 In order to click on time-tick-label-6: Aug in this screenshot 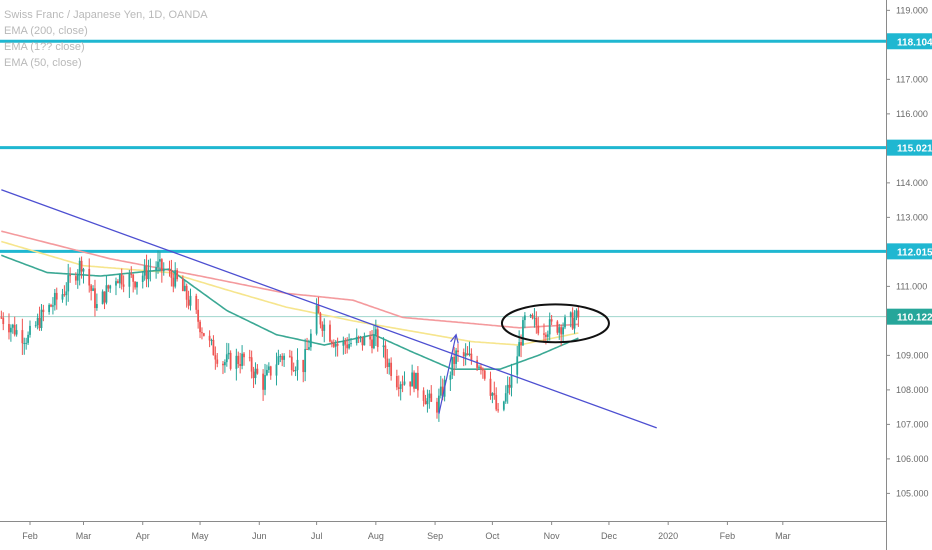, I will do `click(376, 536)`.